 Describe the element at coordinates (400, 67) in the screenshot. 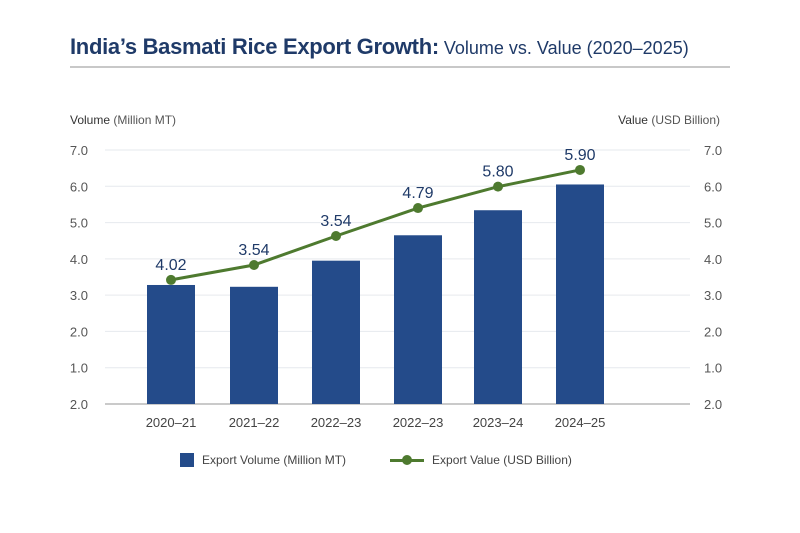

I see `title-divider` at that location.